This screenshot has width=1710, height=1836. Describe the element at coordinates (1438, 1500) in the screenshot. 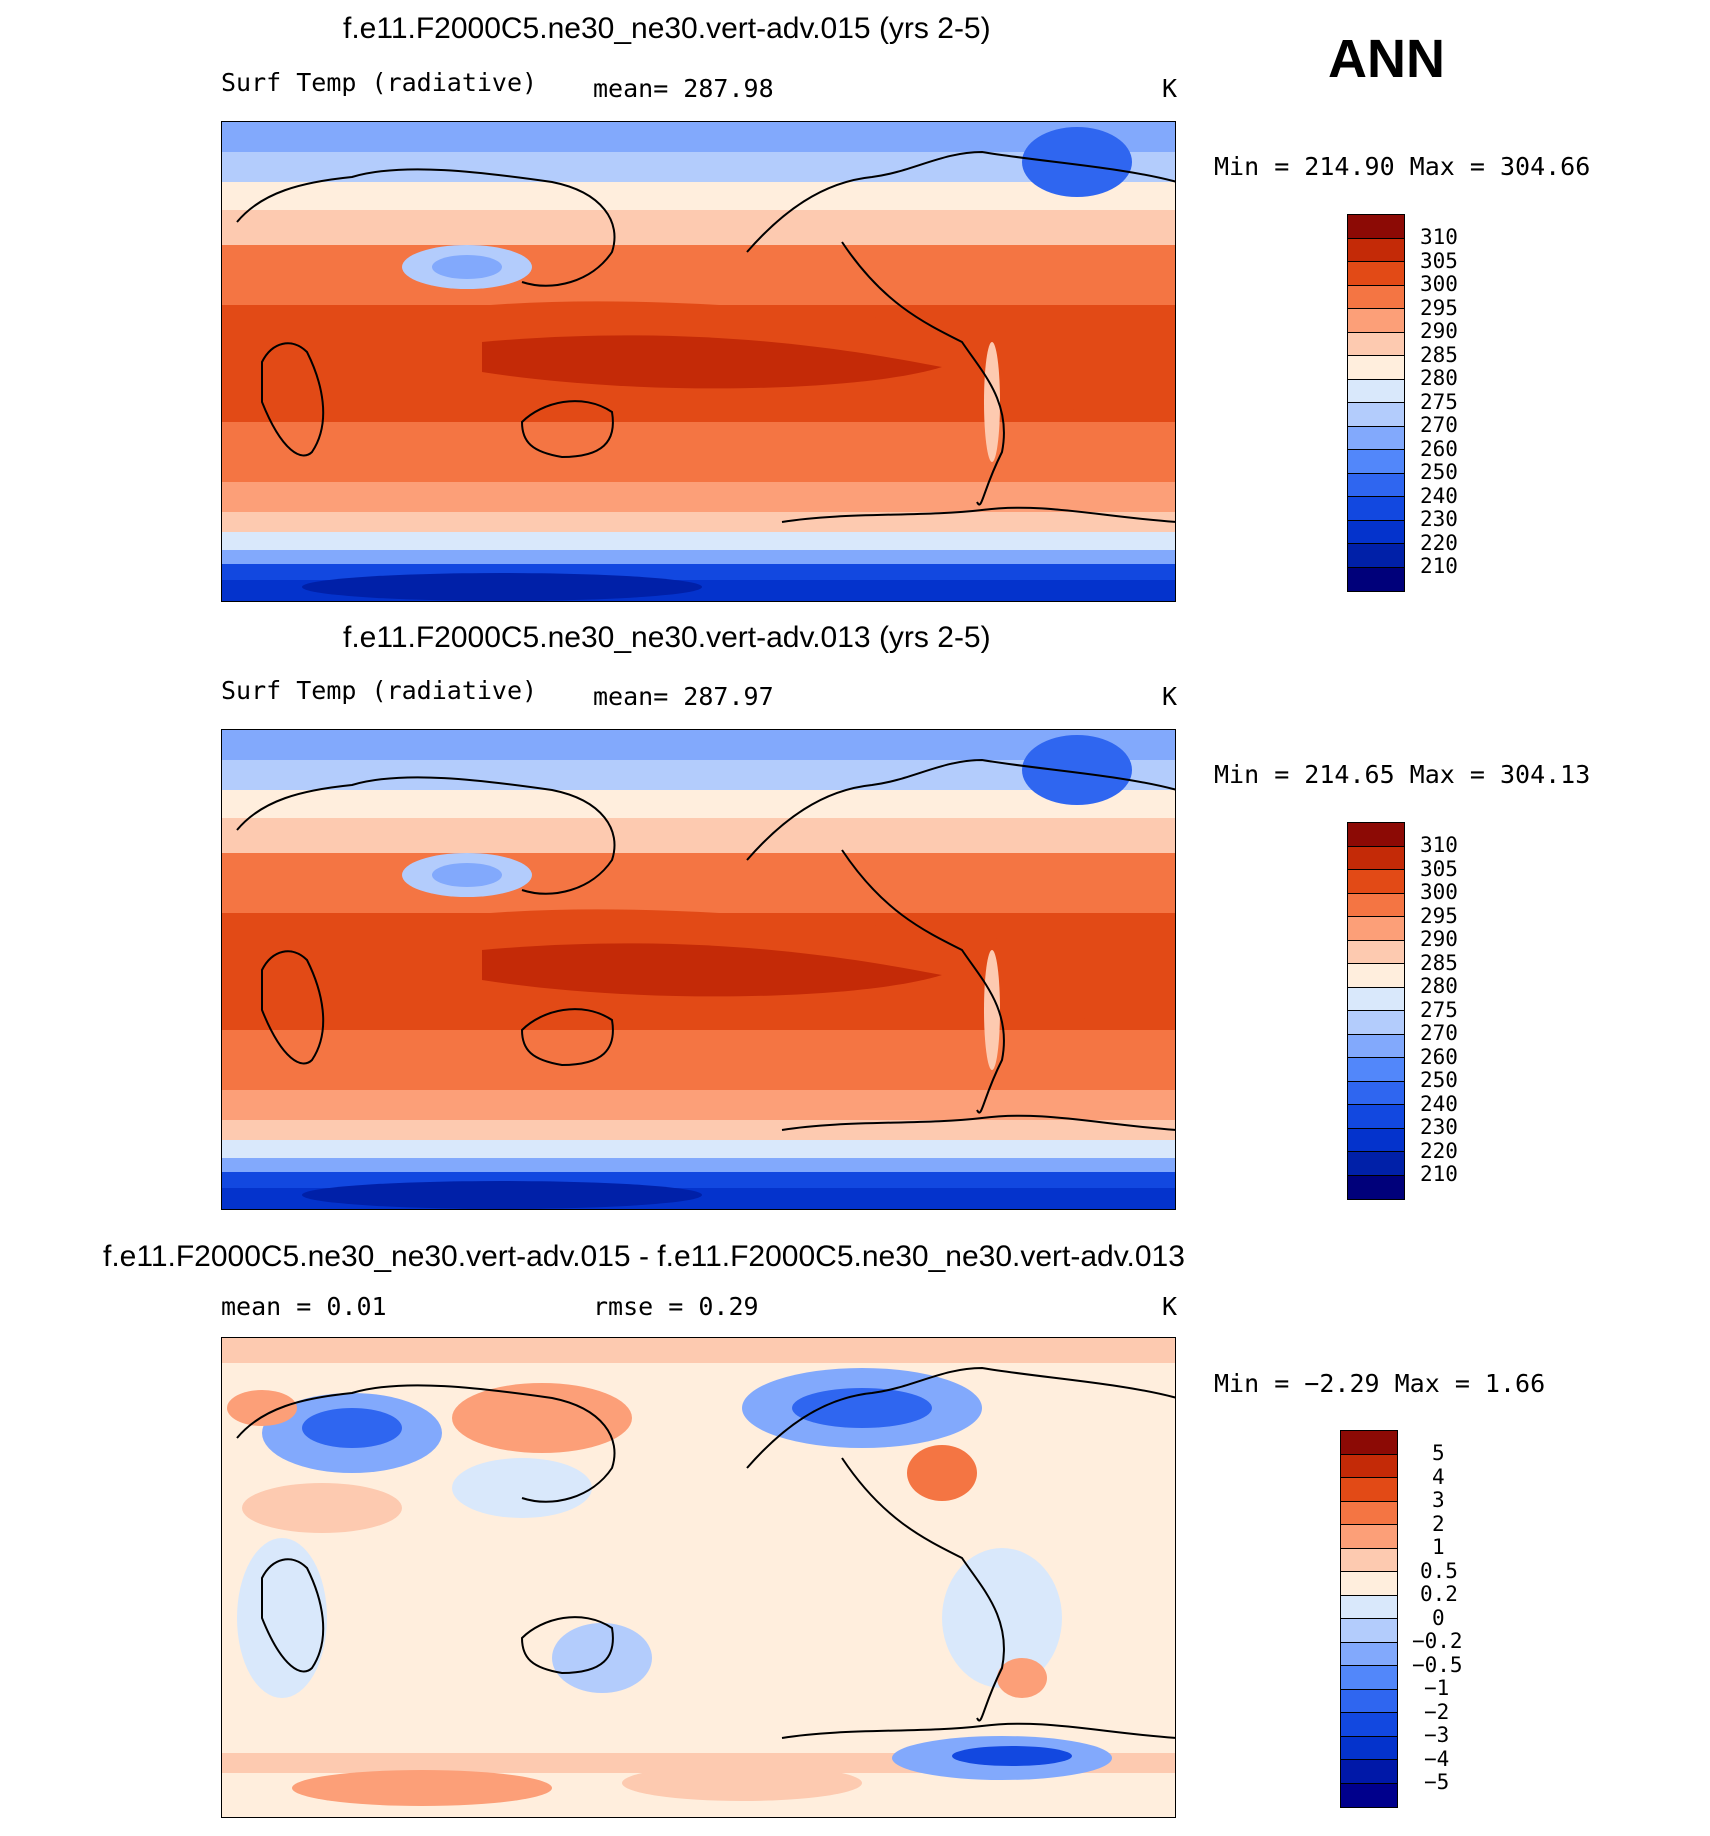

I see `colorbar-tick-label: 3` at that location.